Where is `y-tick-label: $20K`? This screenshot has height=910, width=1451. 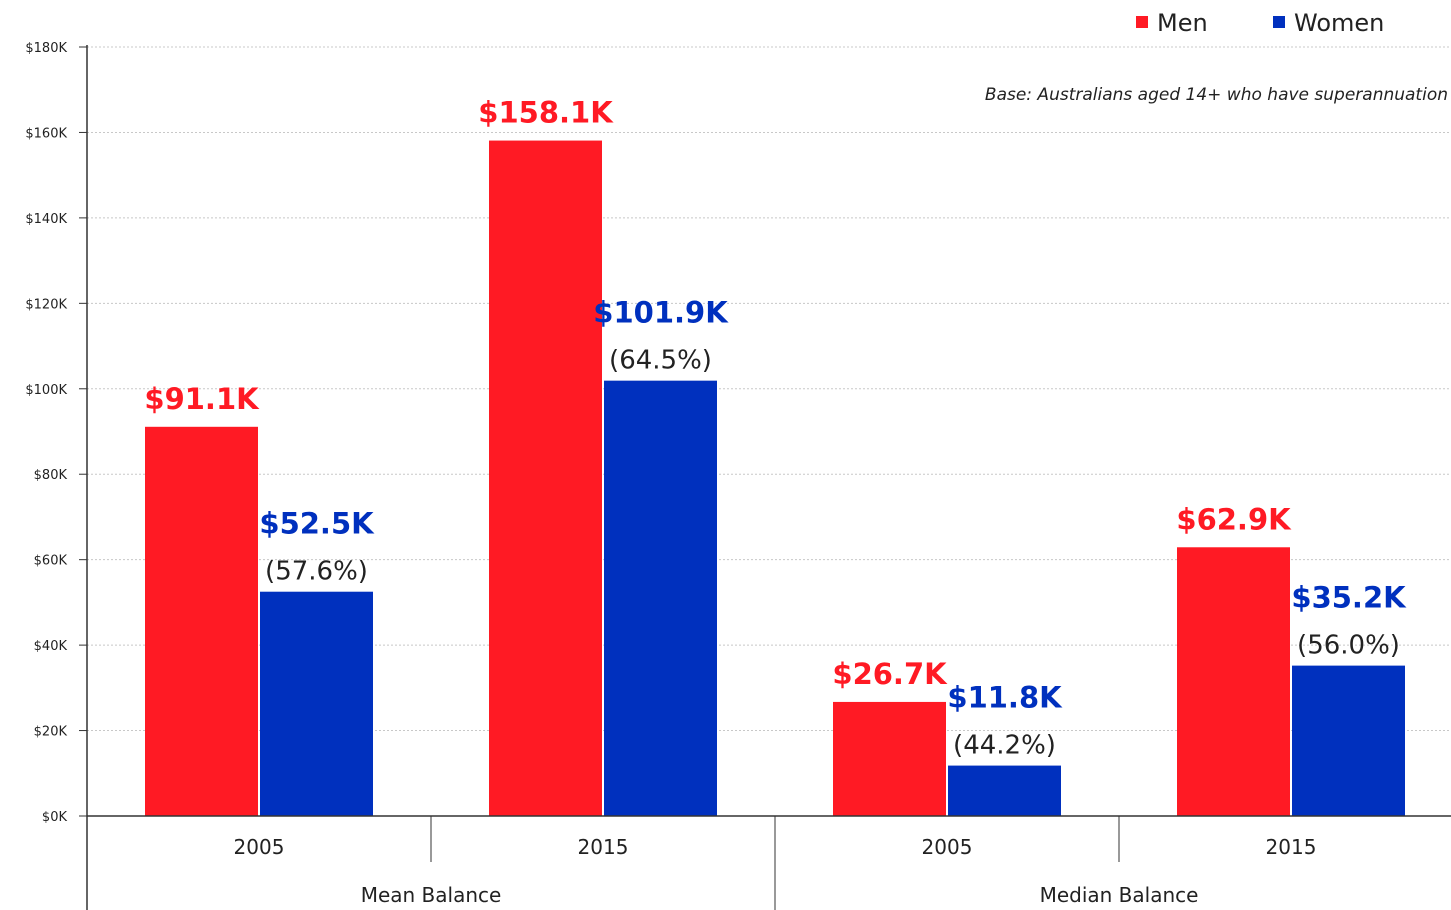
y-tick-label: $20K is located at coordinates (51, 732).